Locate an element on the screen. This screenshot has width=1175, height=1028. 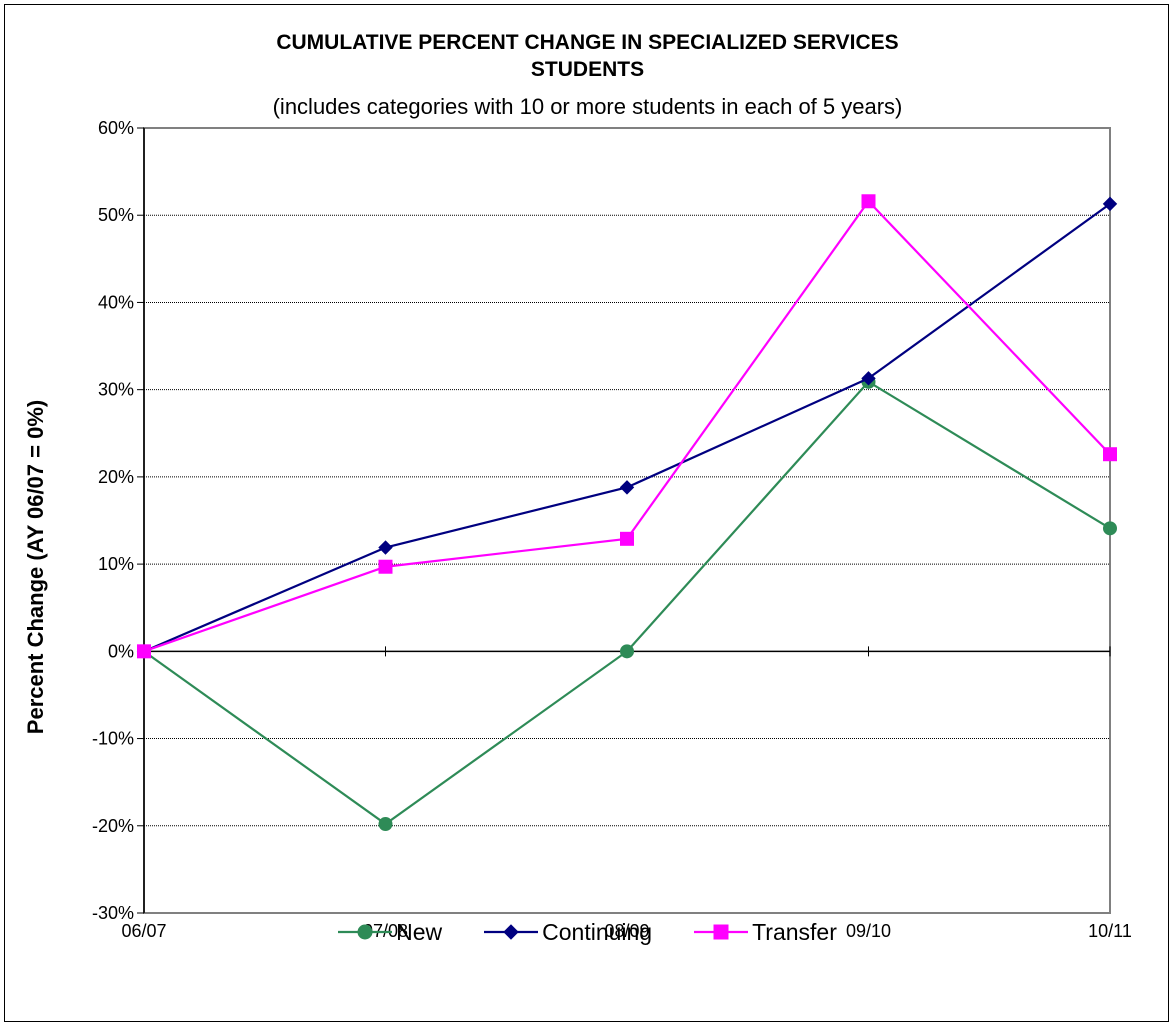
legend-label-transfer: Transfer is located at coordinates (794, 931).